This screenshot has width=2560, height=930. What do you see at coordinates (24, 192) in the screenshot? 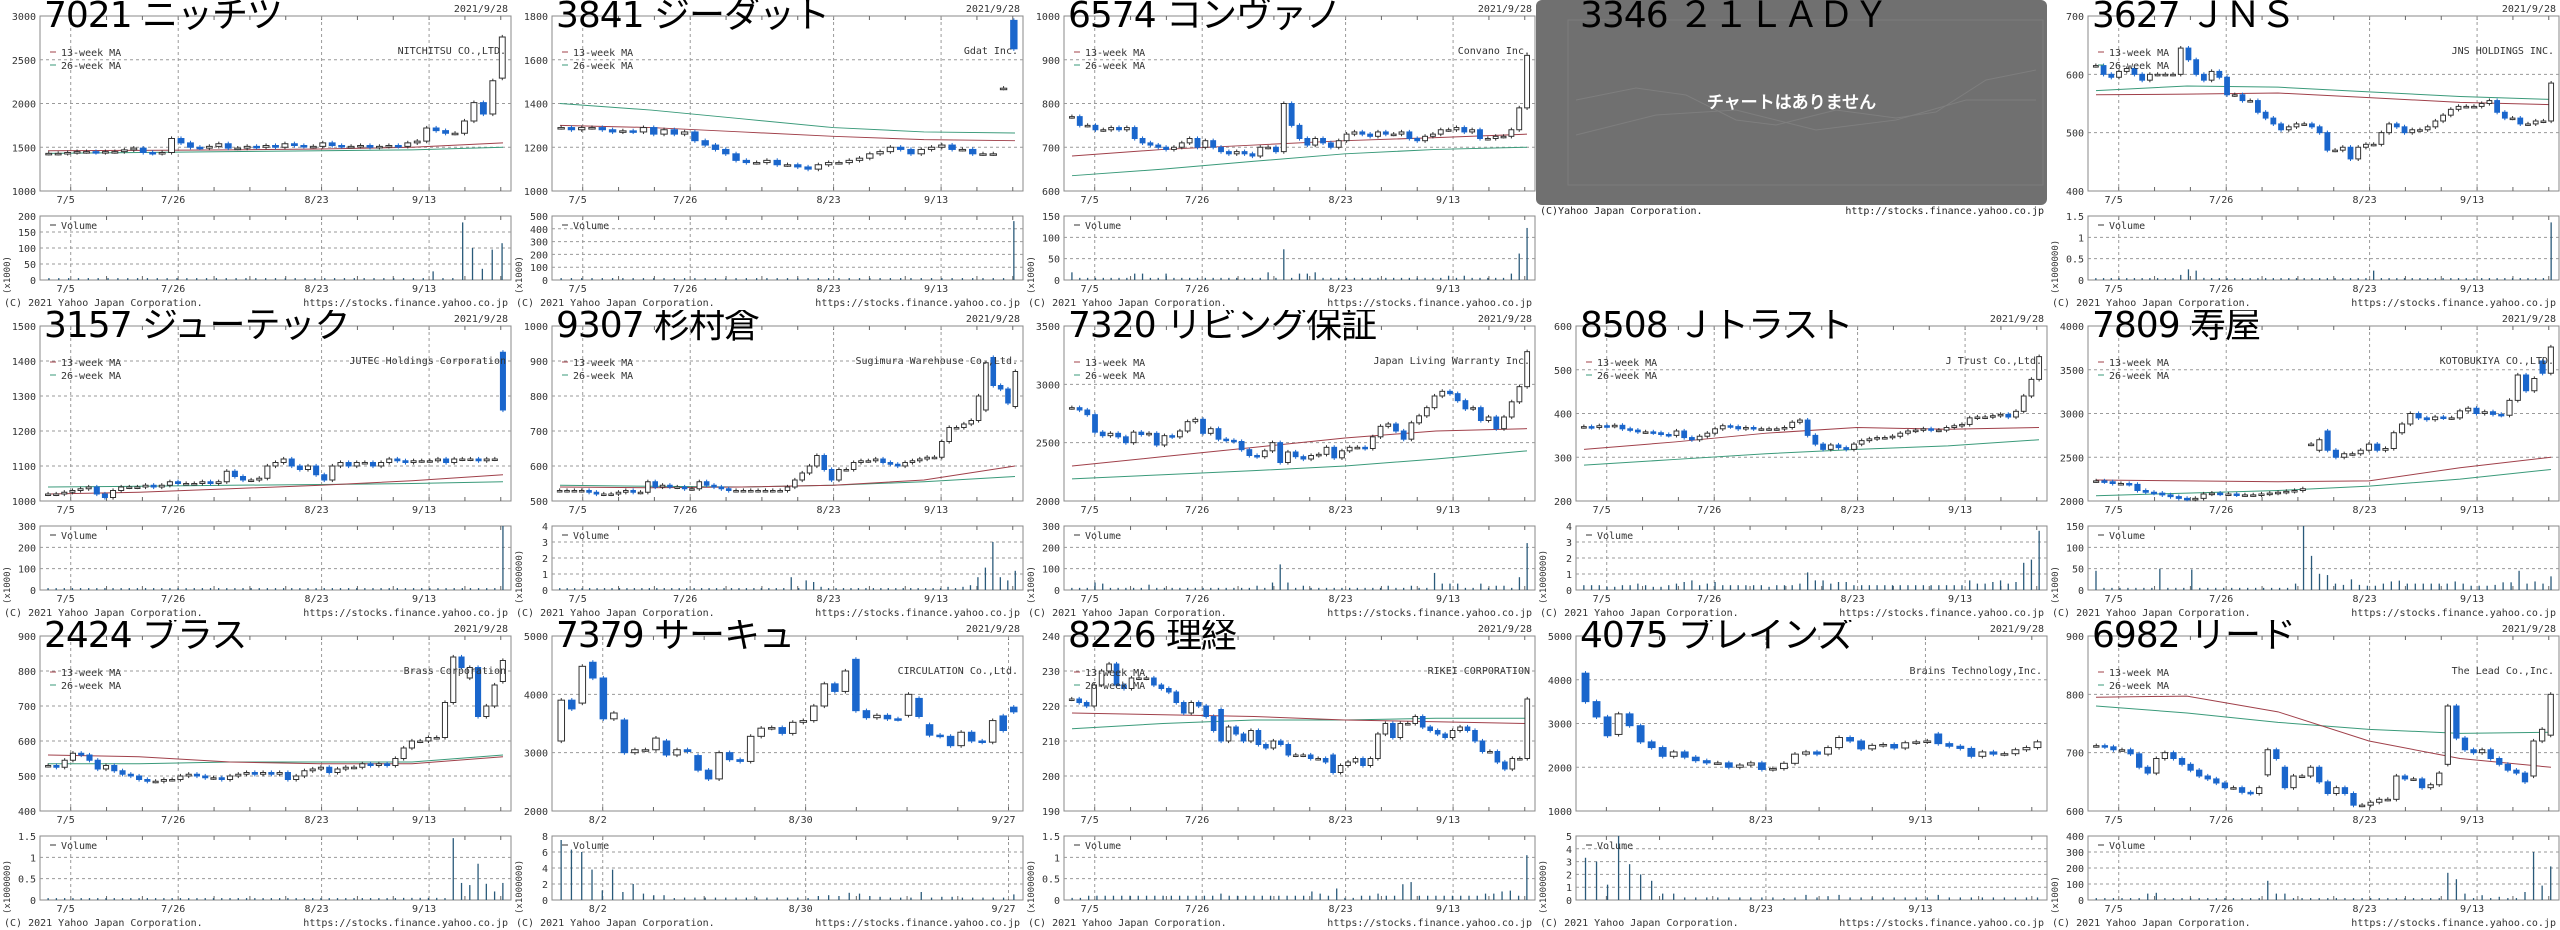
I see `price-tick-label: 1000` at bounding box center [24, 192].